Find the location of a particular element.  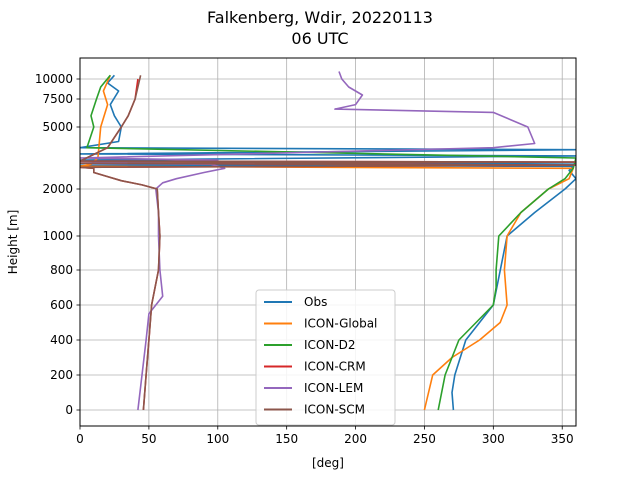

x-tick-label: 50 is located at coordinates (148, 439).